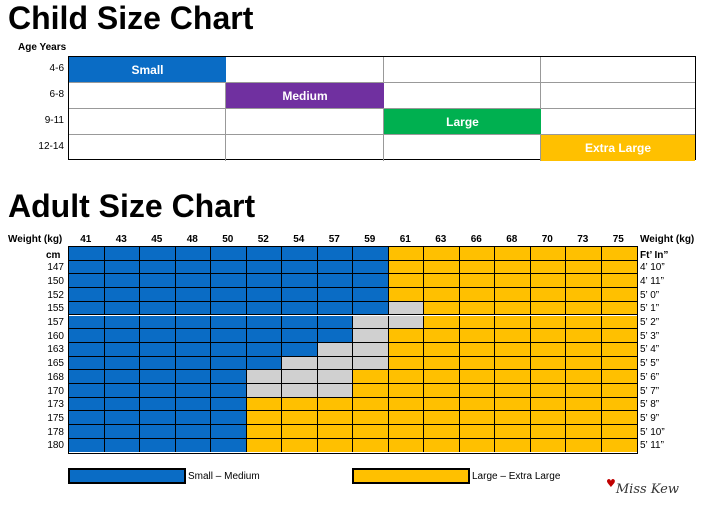 The height and width of the screenshot is (509, 704). I want to click on height-ft-in-label: 5’ 9”, so click(650, 418).